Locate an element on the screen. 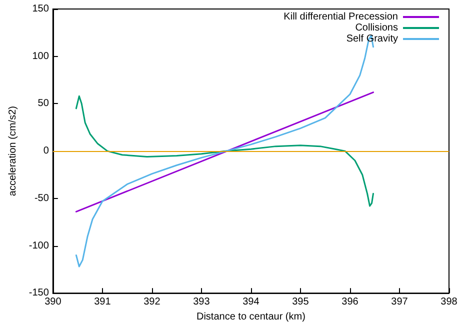 The image size is (467, 327). y-tick-label: 100 is located at coordinates (41, 56).